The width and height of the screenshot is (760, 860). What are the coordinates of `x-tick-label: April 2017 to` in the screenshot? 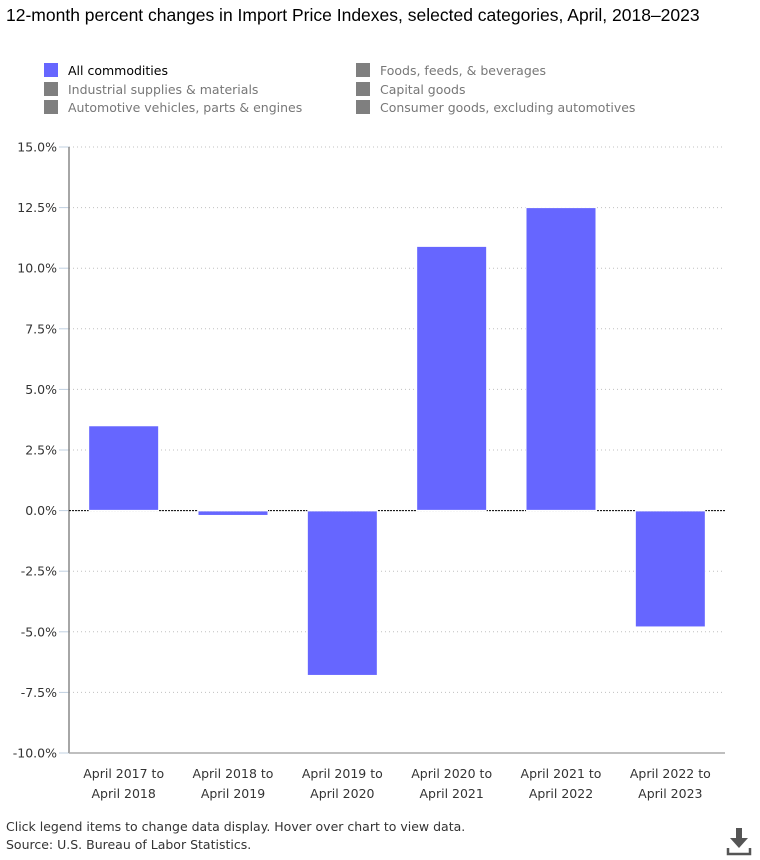 It's located at (123, 773).